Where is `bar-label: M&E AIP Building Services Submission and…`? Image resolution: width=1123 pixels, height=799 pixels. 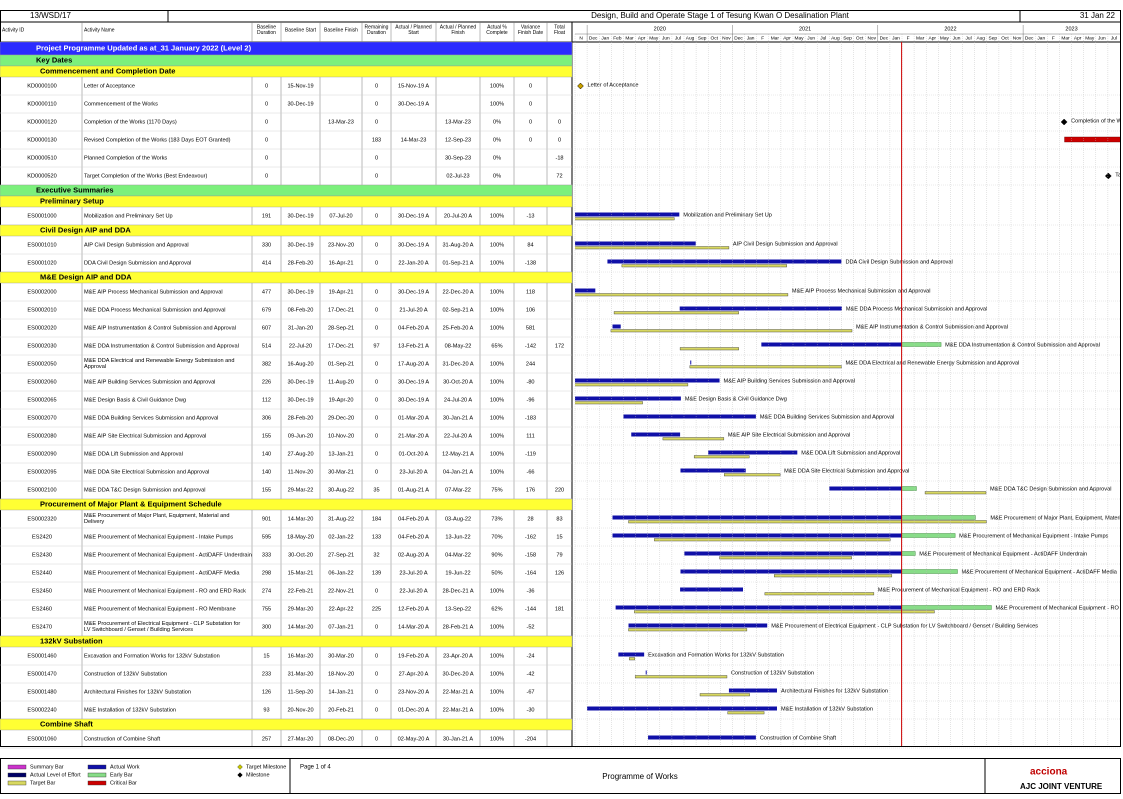 bar-label: M&E AIP Building Services Submission and… is located at coordinates (789, 381).